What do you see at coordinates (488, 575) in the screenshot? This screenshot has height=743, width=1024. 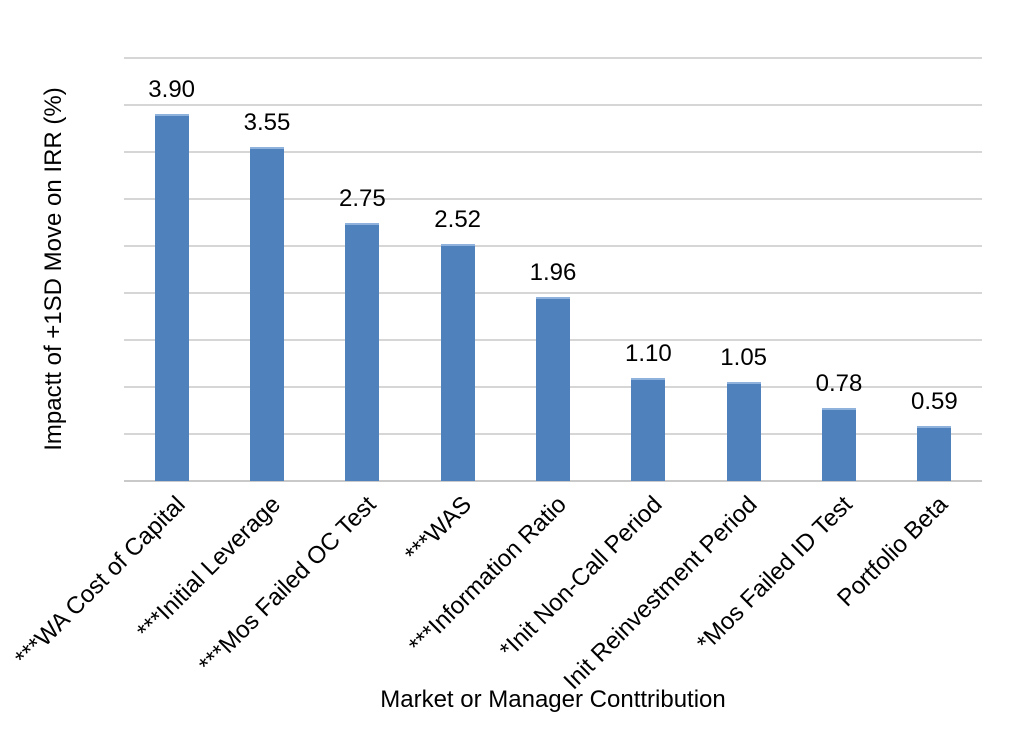 I see `x-category-label: ***Information Ratio` at bounding box center [488, 575].